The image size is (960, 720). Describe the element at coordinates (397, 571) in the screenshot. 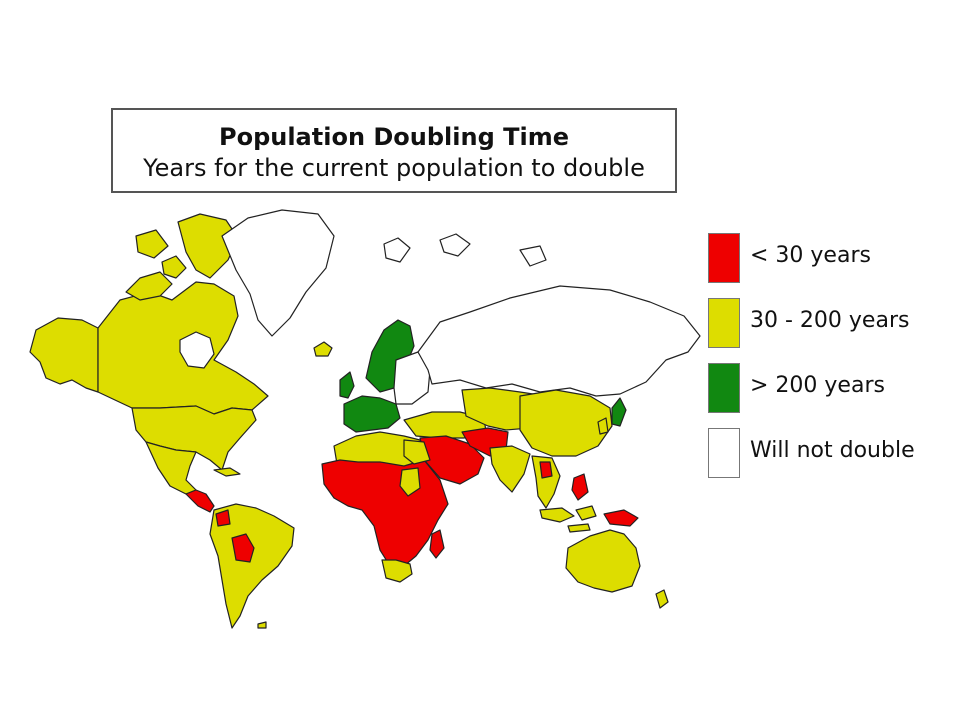

I see `region-southern-africa` at that location.